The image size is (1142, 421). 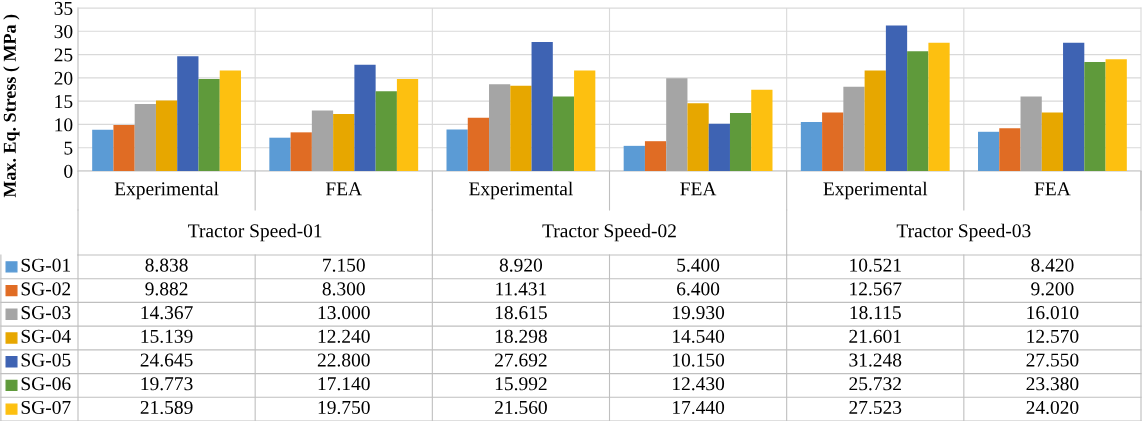 I want to click on data-label: 16.010, so click(x=1053, y=313).